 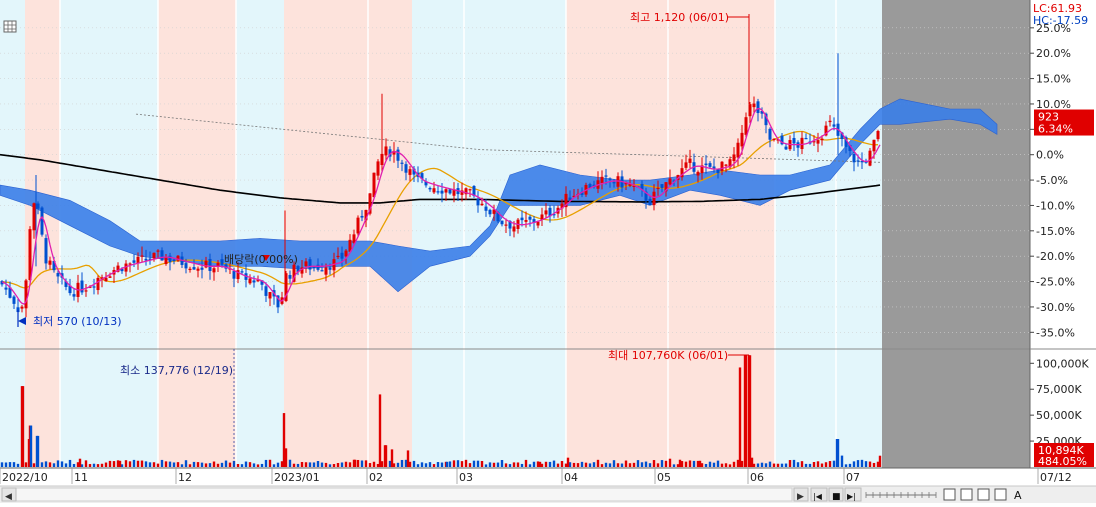 What do you see at coordinates (975, 494) in the screenshot?
I see `zoom-icons` at bounding box center [975, 494].